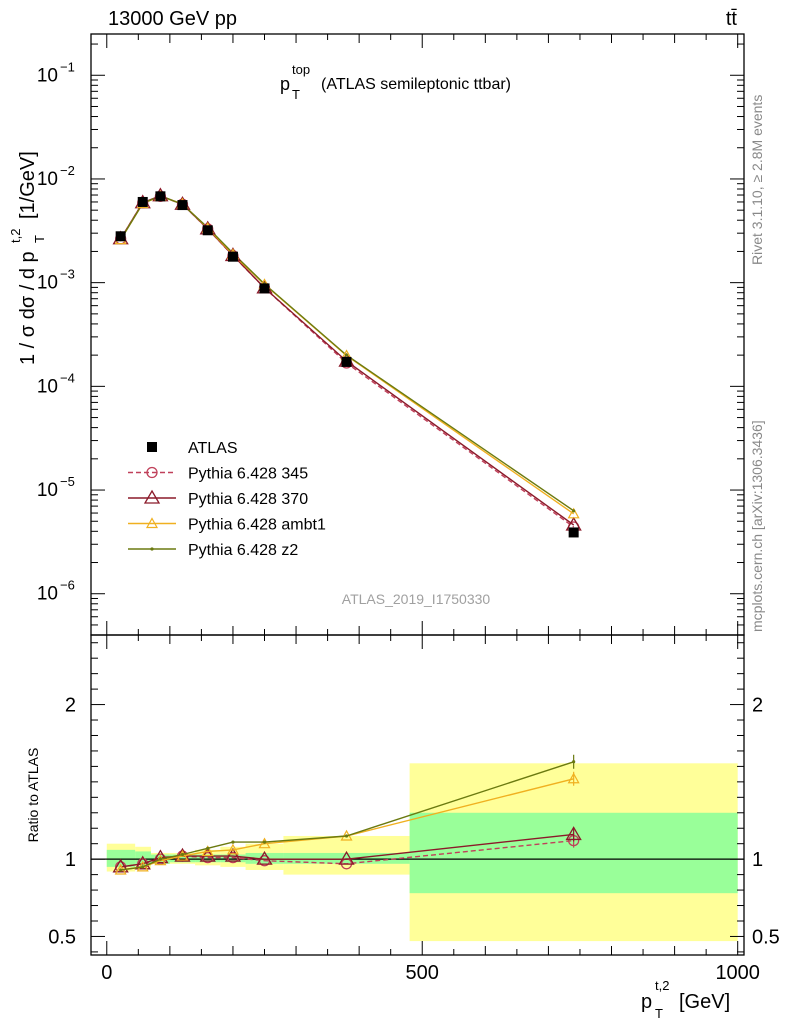  Describe the element at coordinates (662, 985) in the screenshot. I see `xlabel-sup: t,2` at that location.